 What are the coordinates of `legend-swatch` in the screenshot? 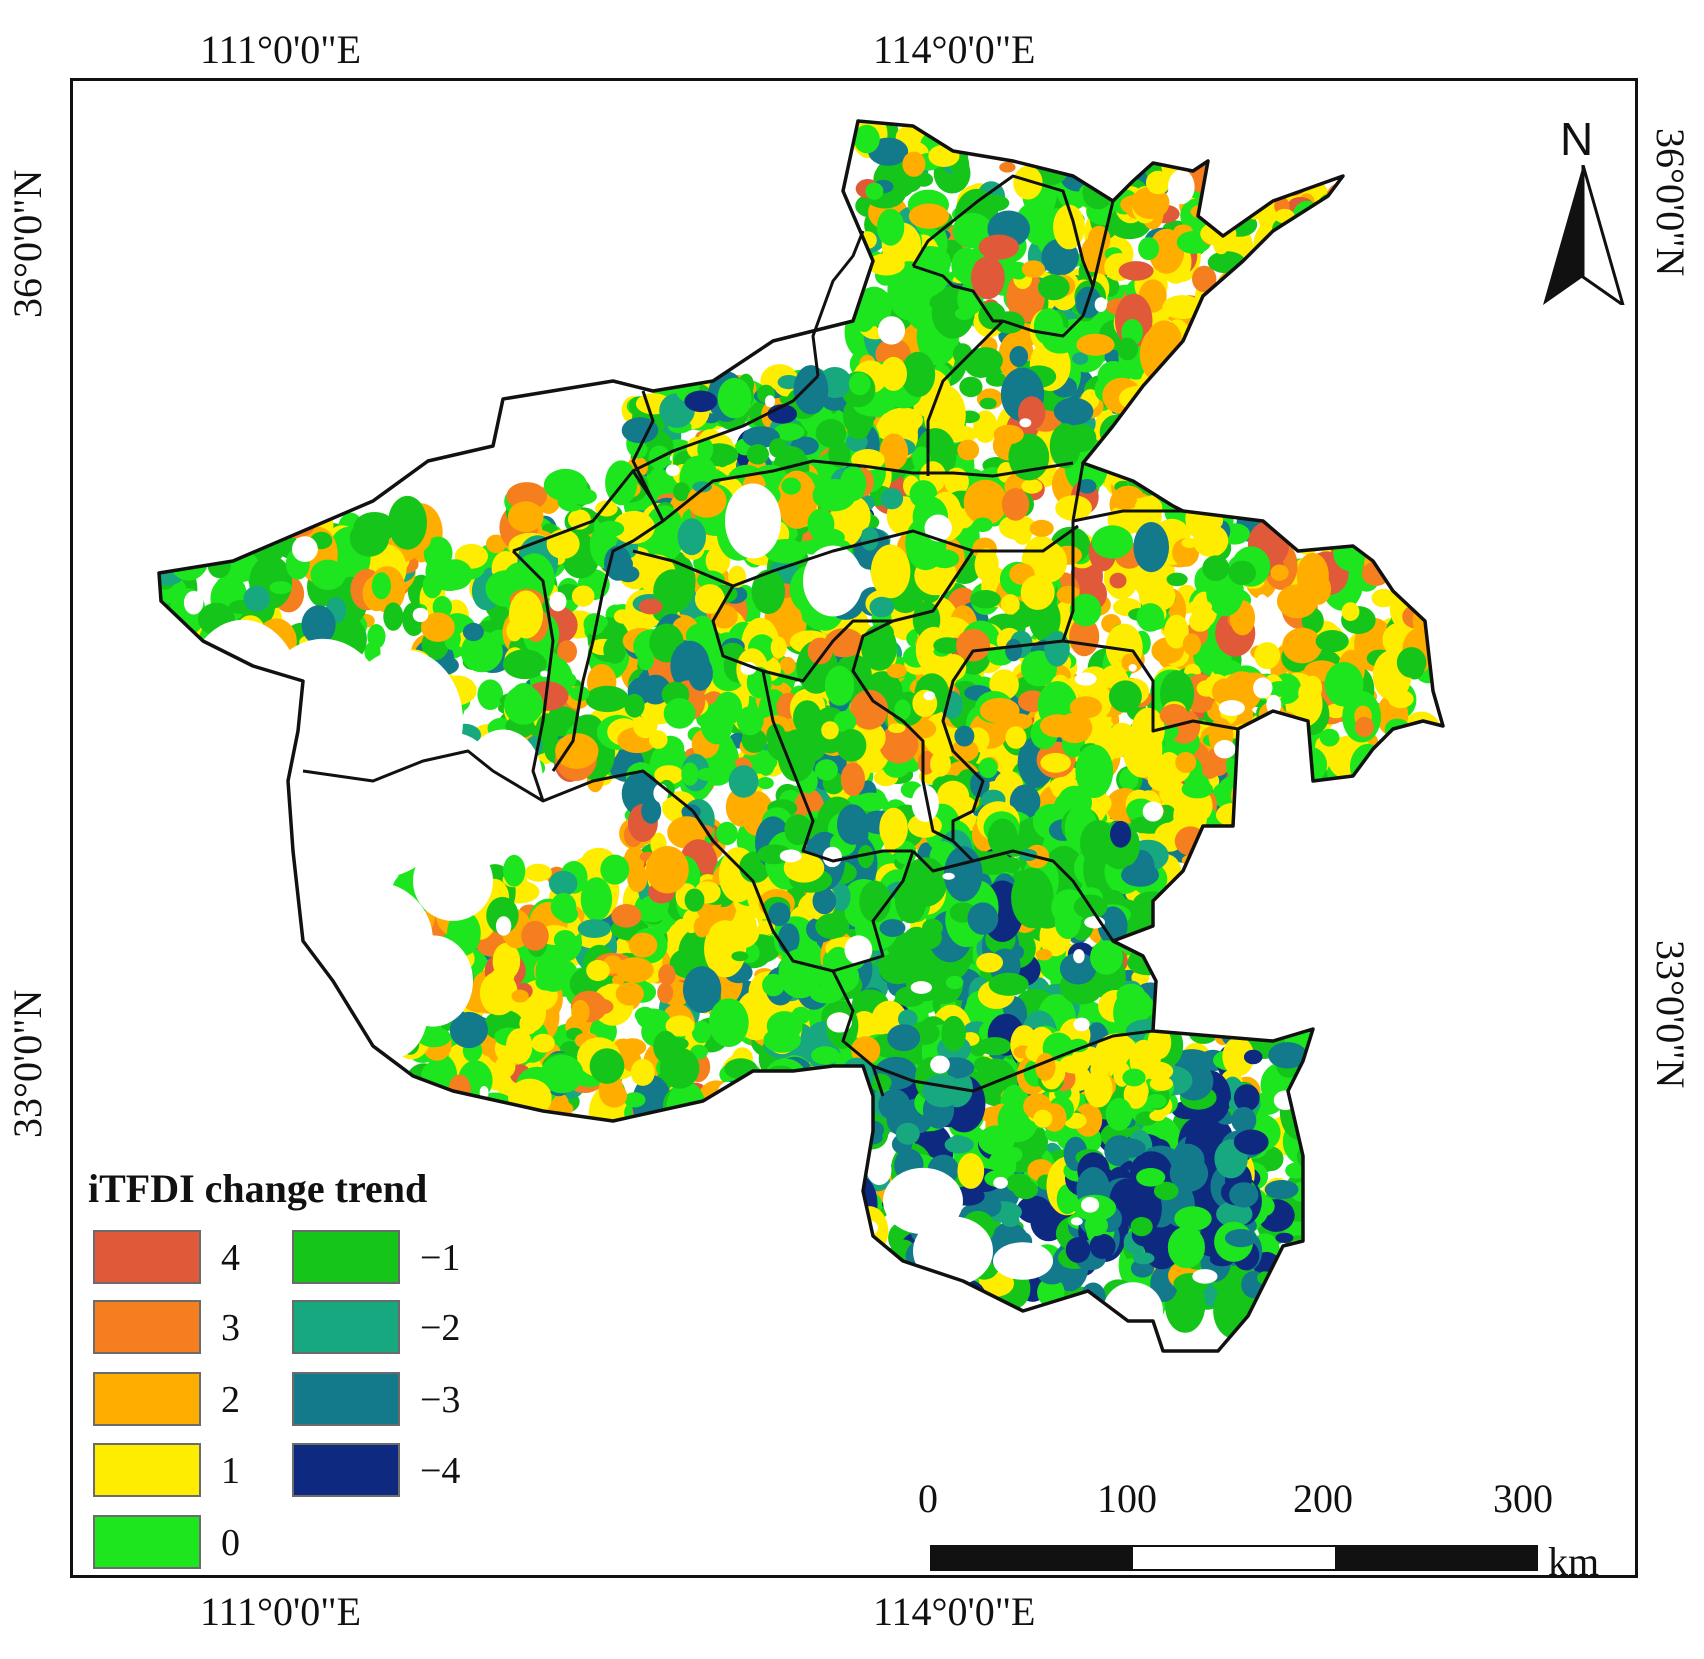 It's located at (346, 1257).